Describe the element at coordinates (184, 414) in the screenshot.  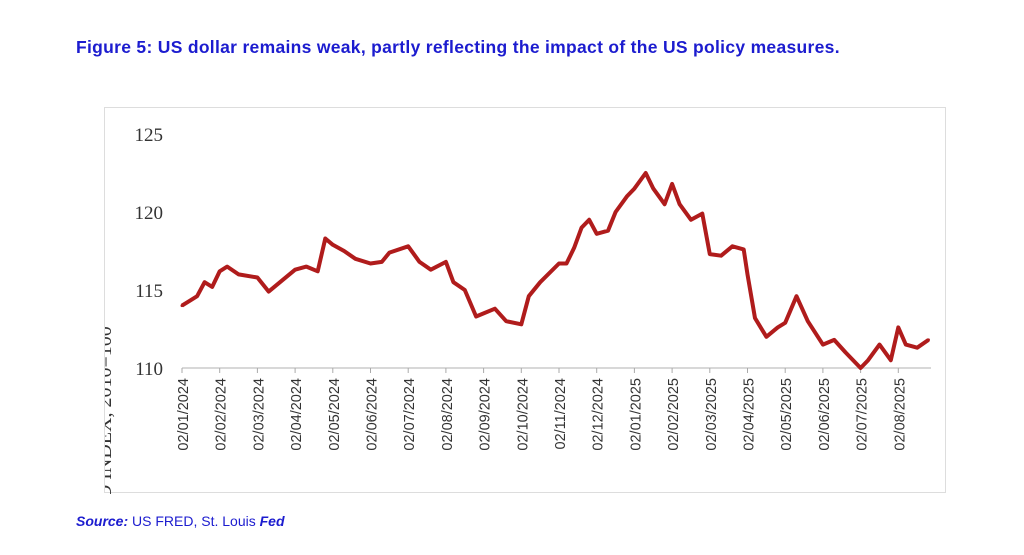
I see `x-tick-label: 02/01/2024` at that location.